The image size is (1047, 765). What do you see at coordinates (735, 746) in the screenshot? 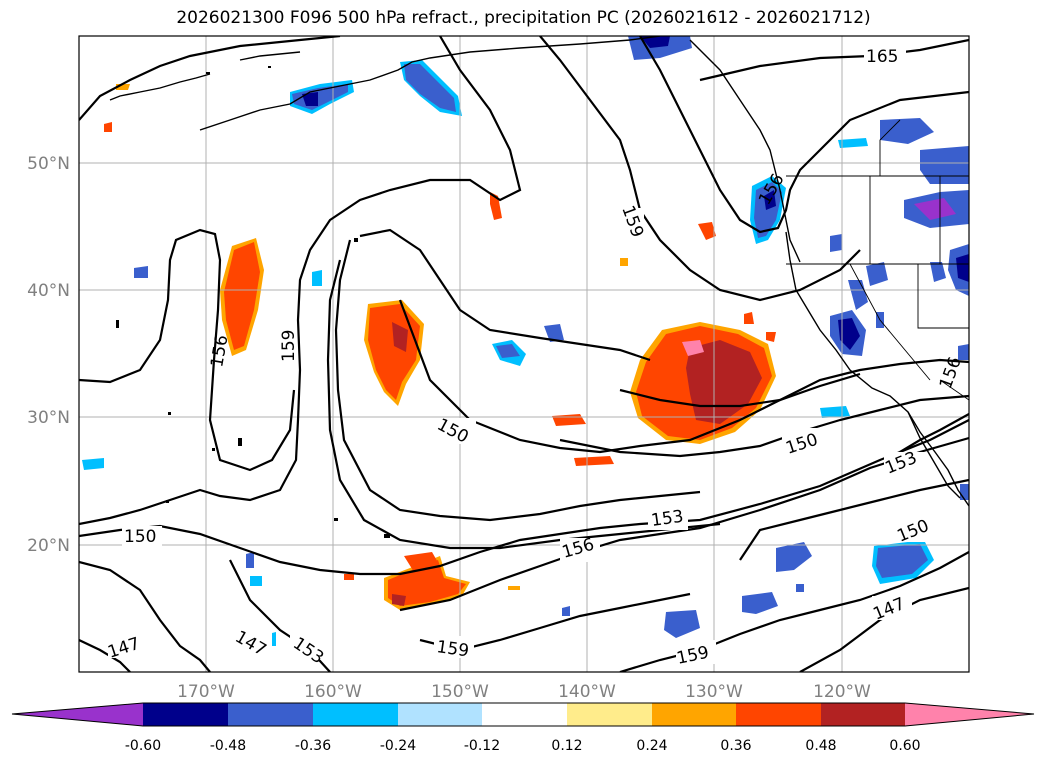
I see `colorbar-label: 0.36` at bounding box center [735, 746].